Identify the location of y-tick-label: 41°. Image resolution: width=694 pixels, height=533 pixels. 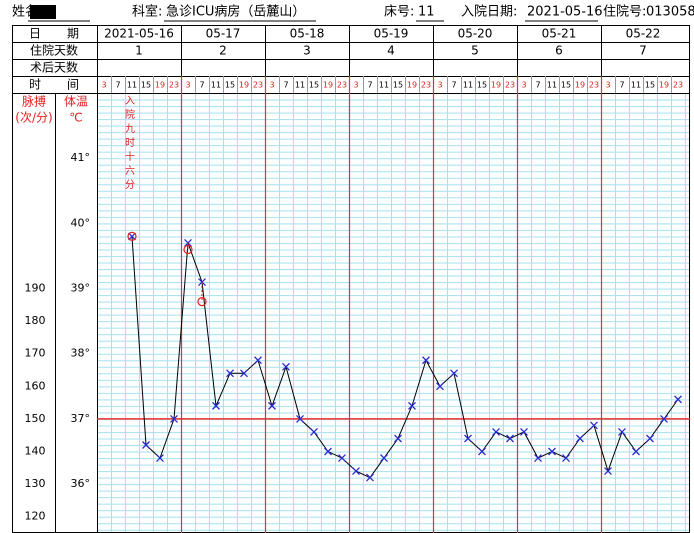
(81, 157).